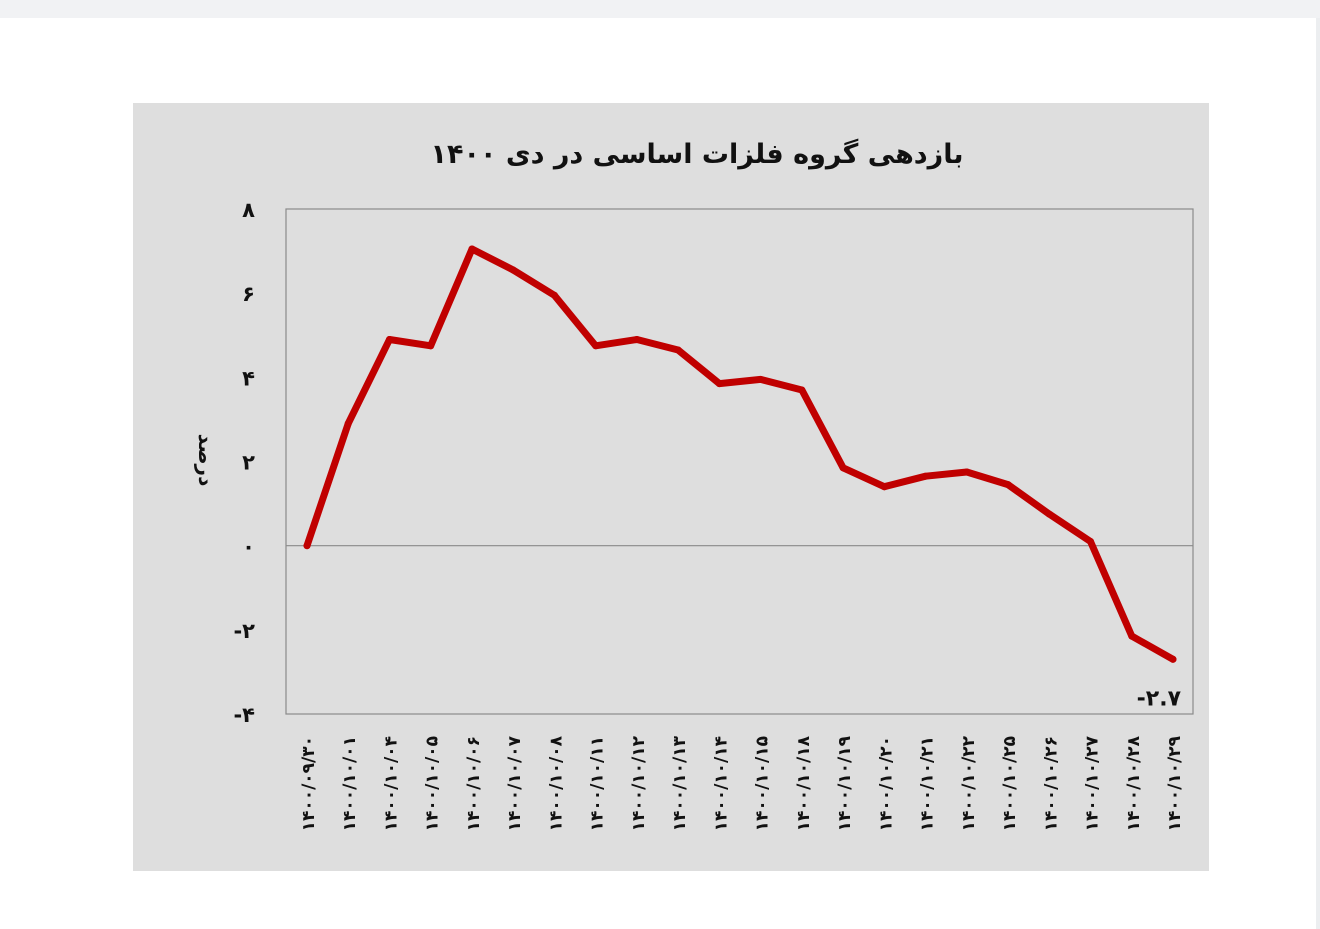 The width and height of the screenshot is (1320, 929). I want to click on x-tick-label: ۱۴۰۰/۱۰/۱۹, so click(845, 783).